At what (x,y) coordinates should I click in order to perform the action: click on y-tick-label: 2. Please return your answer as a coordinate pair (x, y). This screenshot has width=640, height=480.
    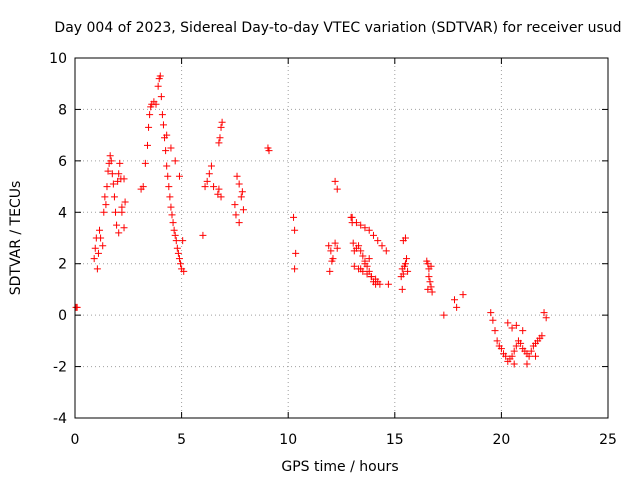
    Looking at the image, I should click on (62, 265).